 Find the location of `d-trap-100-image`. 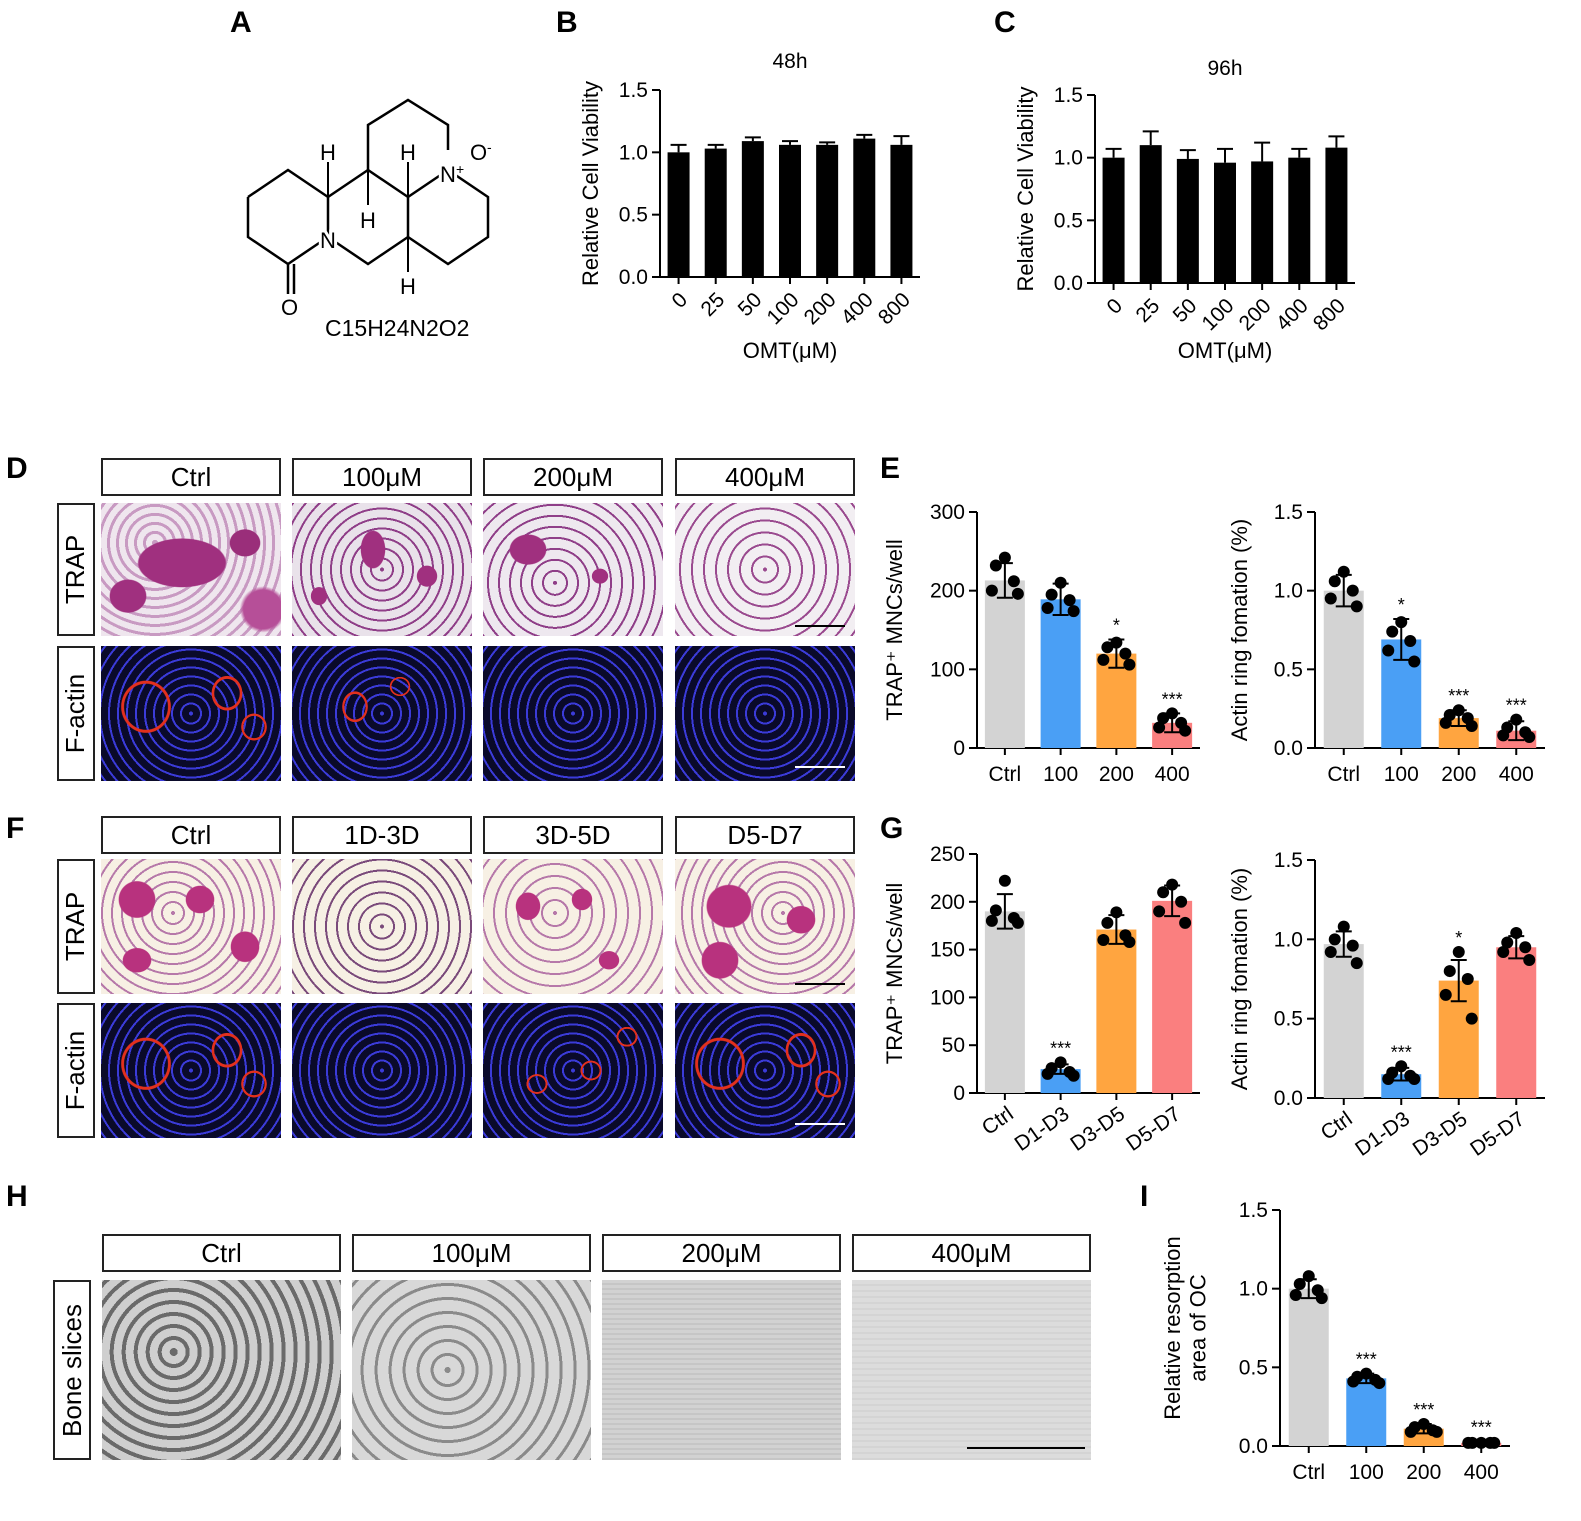

d-trap-100-image is located at coordinates (382, 569).